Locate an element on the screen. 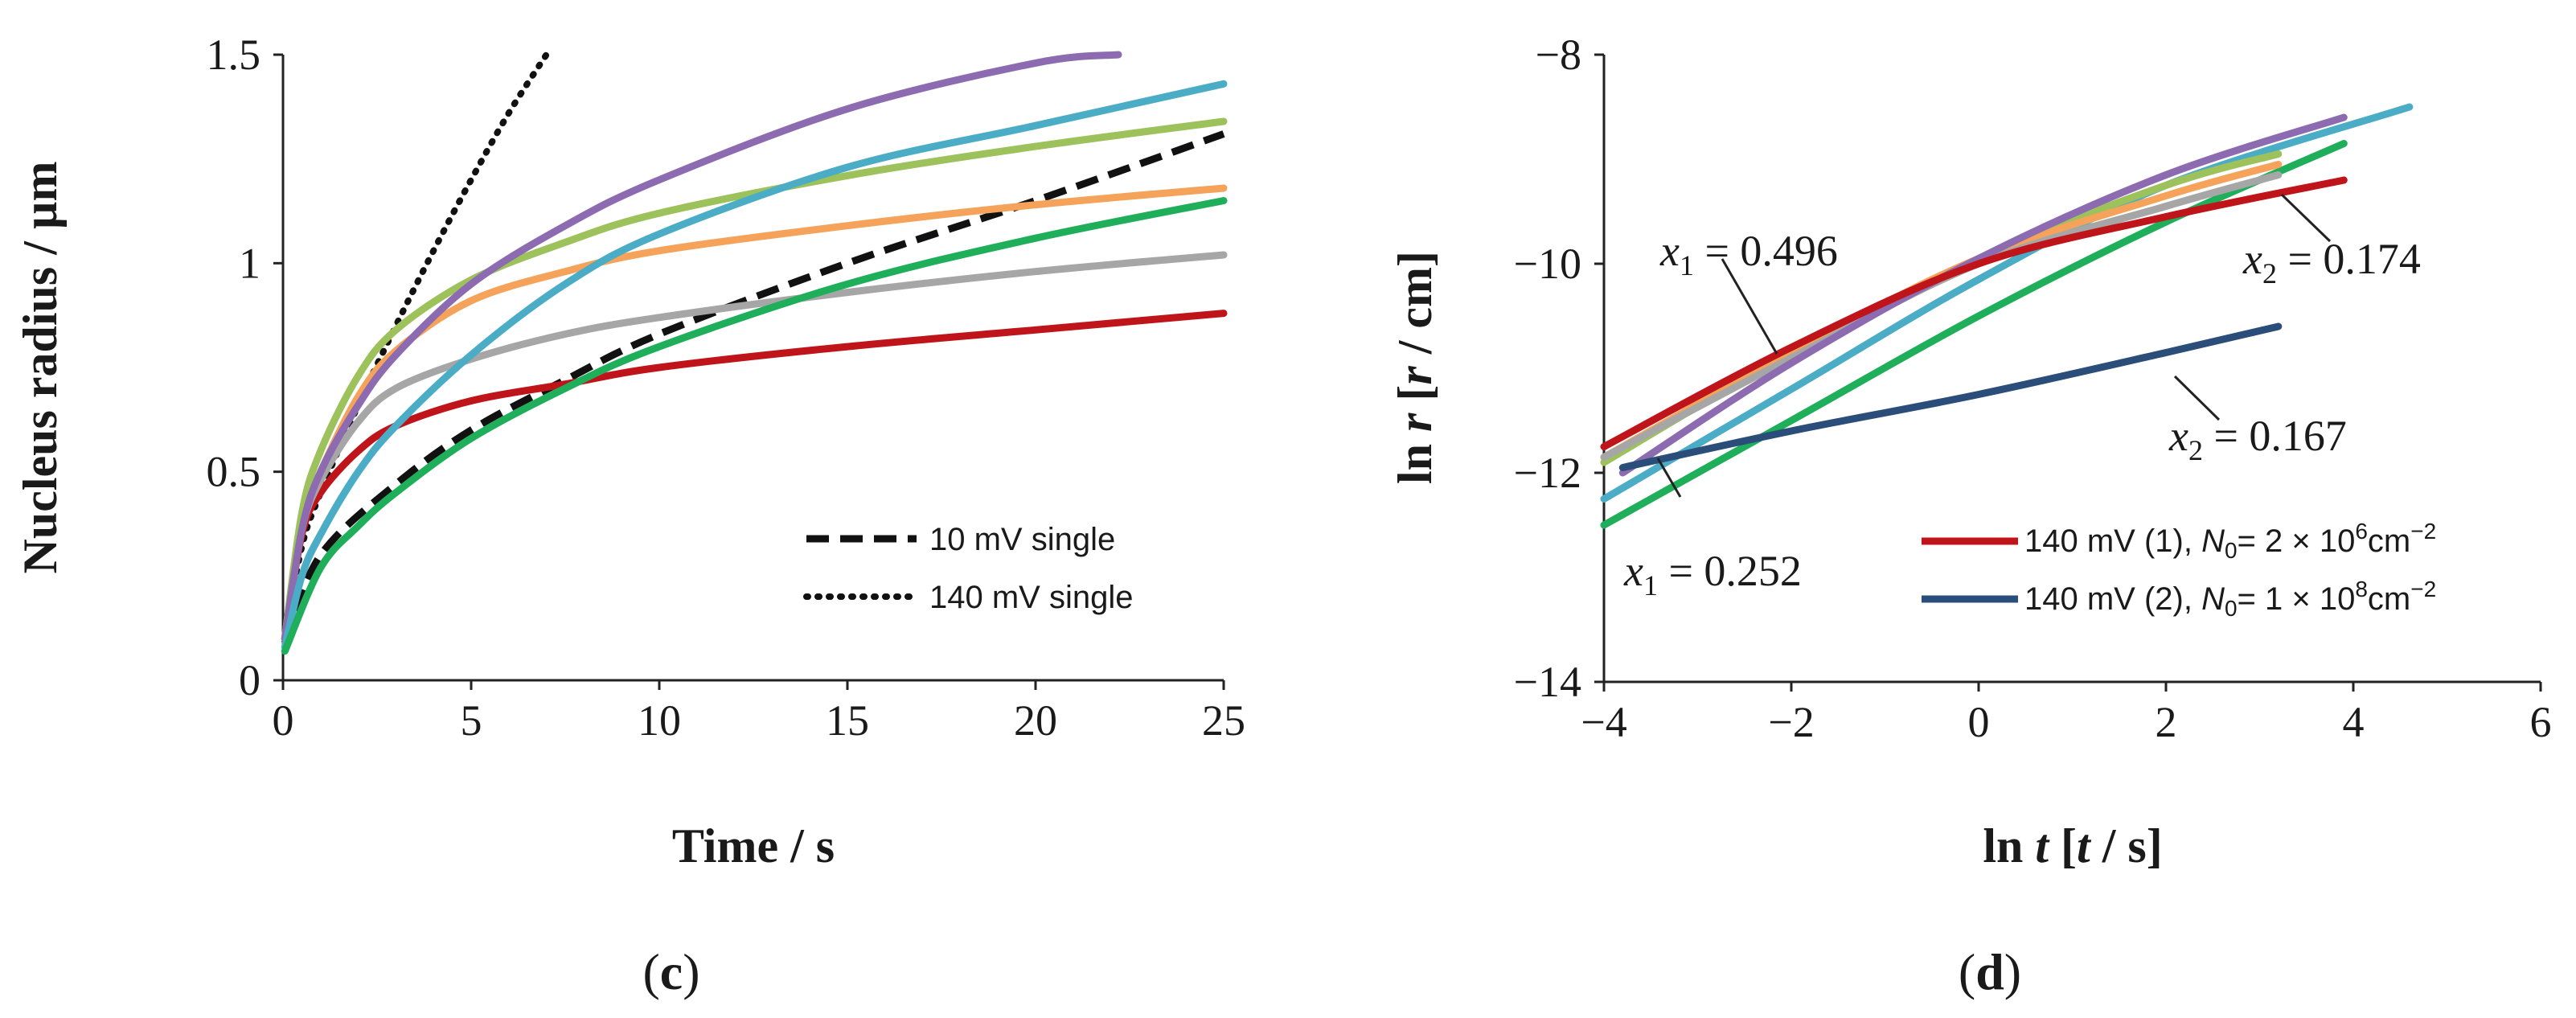  d-ann0-sub: 1 is located at coordinates (1687, 265).